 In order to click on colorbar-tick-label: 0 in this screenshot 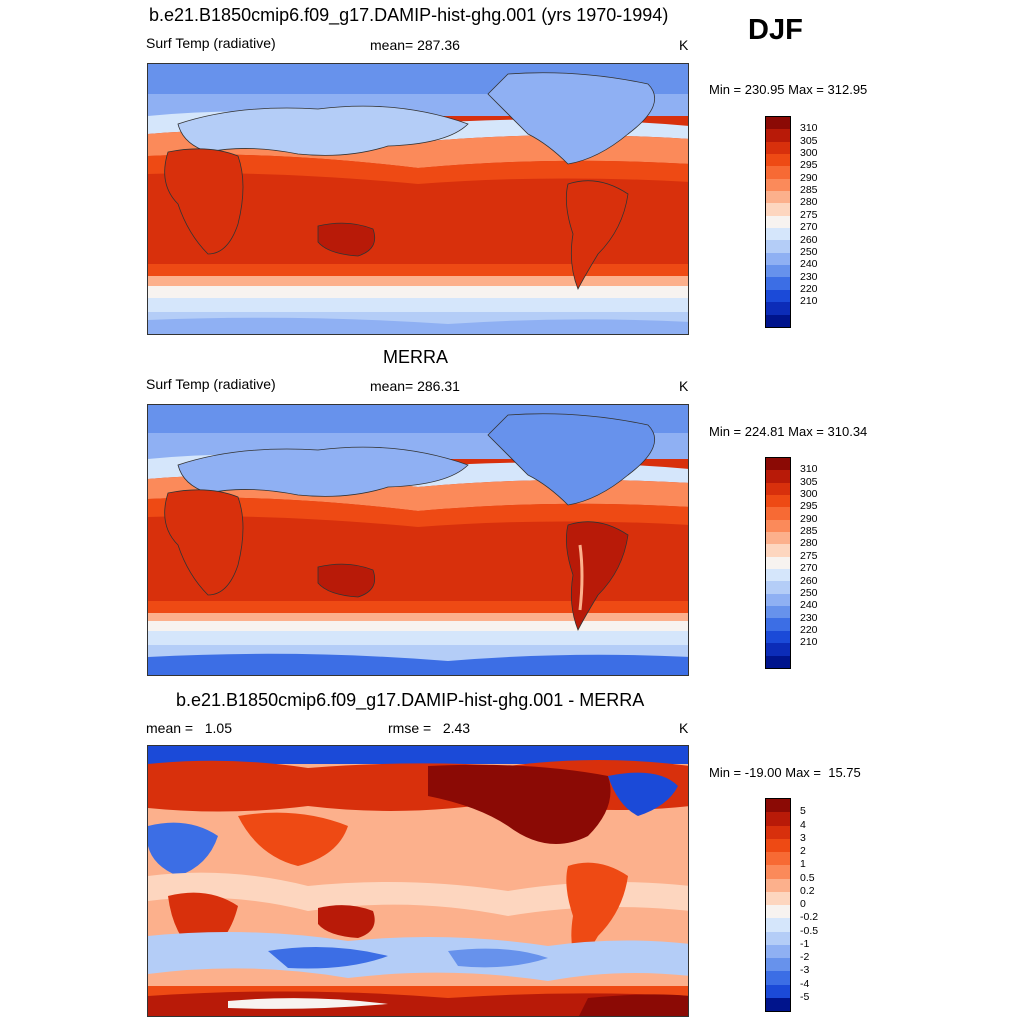, I will do `click(803, 904)`.